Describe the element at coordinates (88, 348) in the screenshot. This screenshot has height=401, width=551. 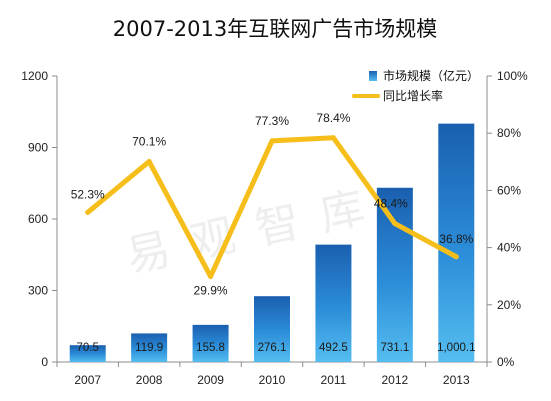
I see `bar-value-label: 70.5` at that location.